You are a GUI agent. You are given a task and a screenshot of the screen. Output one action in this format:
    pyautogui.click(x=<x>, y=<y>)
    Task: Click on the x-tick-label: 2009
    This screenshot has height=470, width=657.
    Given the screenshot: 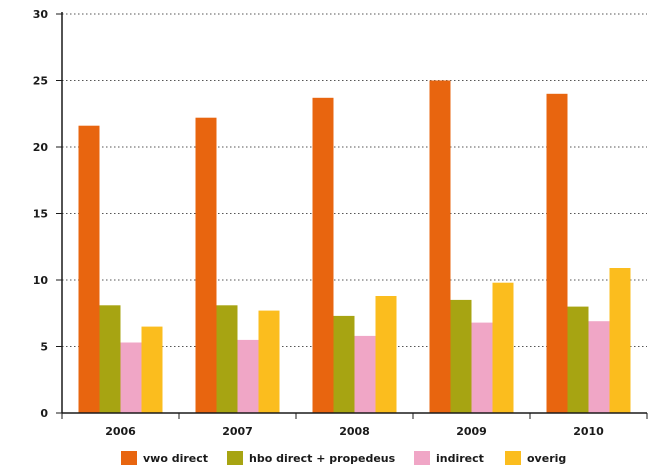 What is the action you would take?
    pyautogui.click(x=471, y=431)
    